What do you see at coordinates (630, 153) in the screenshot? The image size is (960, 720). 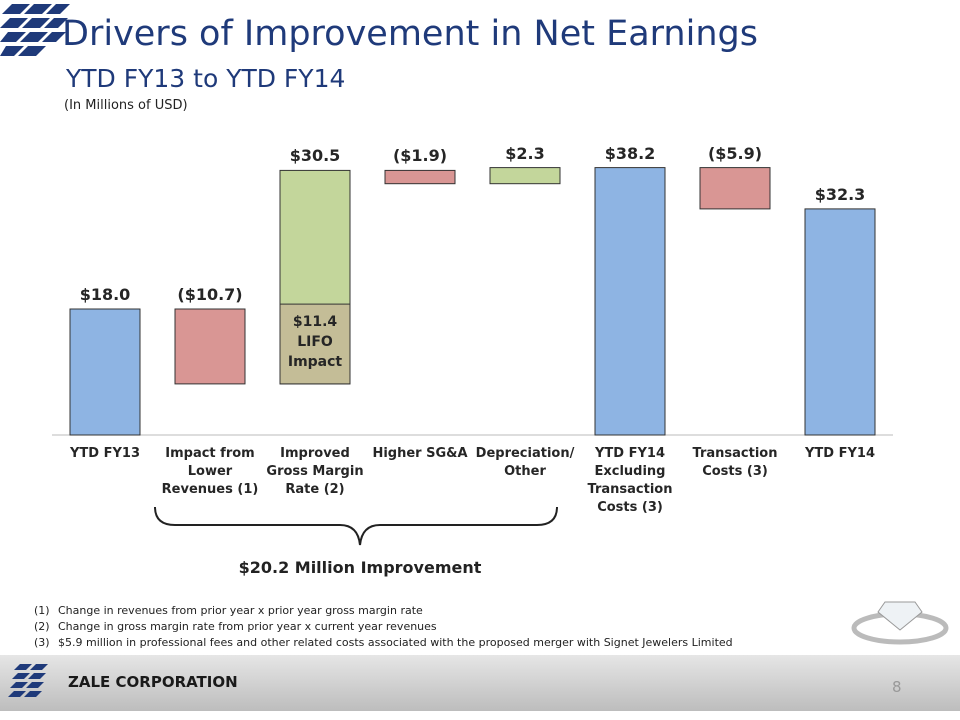 I see `value-label: $38.2` at bounding box center [630, 153].